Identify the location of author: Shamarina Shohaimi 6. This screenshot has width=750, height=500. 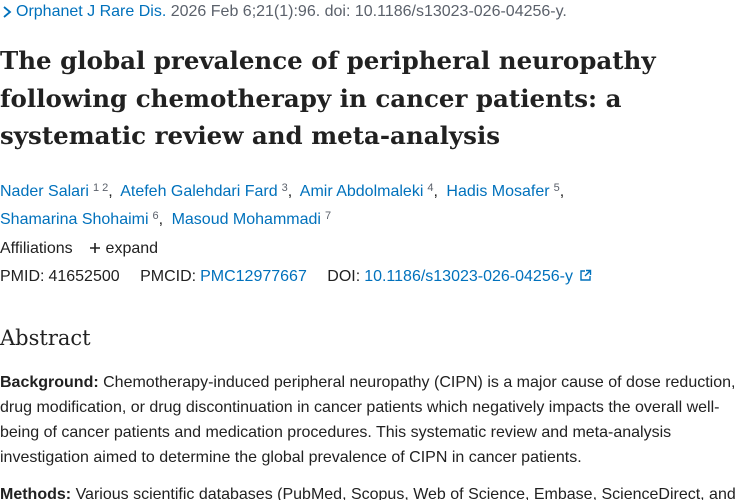
(83, 219).